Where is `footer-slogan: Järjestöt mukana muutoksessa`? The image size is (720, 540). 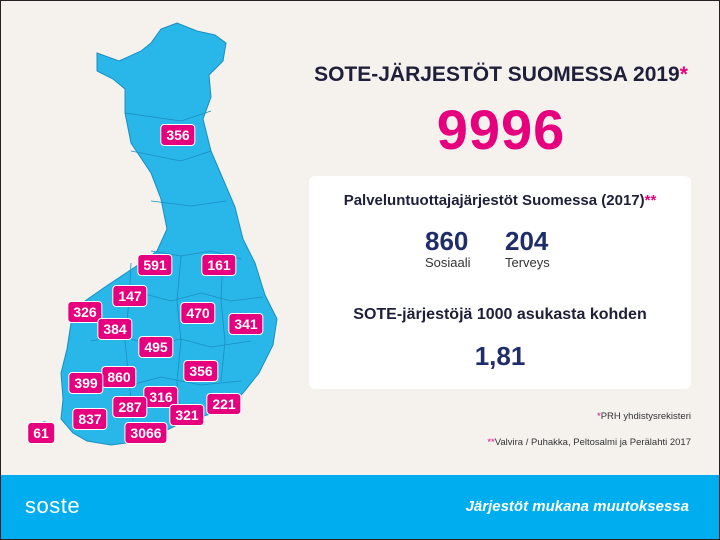 footer-slogan: Järjestöt mukana muutoksessa is located at coordinates (577, 506).